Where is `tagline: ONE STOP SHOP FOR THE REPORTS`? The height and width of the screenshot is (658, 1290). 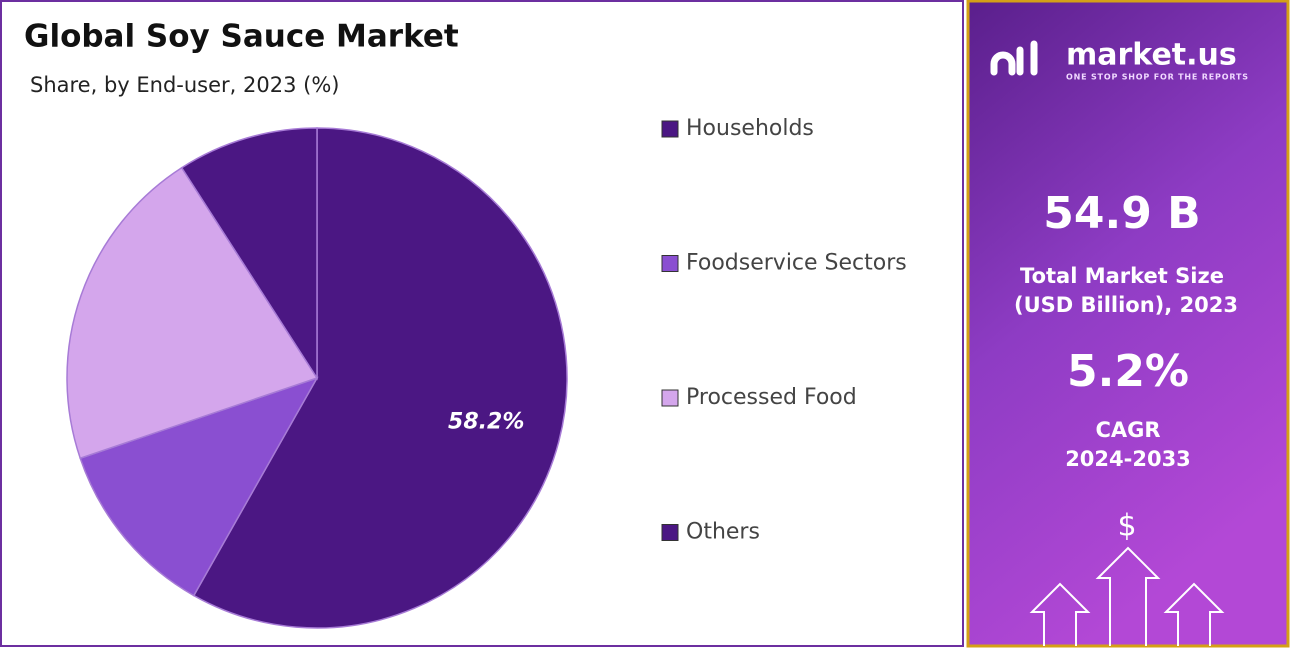
tagline: ONE STOP SHOP FOR THE REPORTS is located at coordinates (1157, 77).